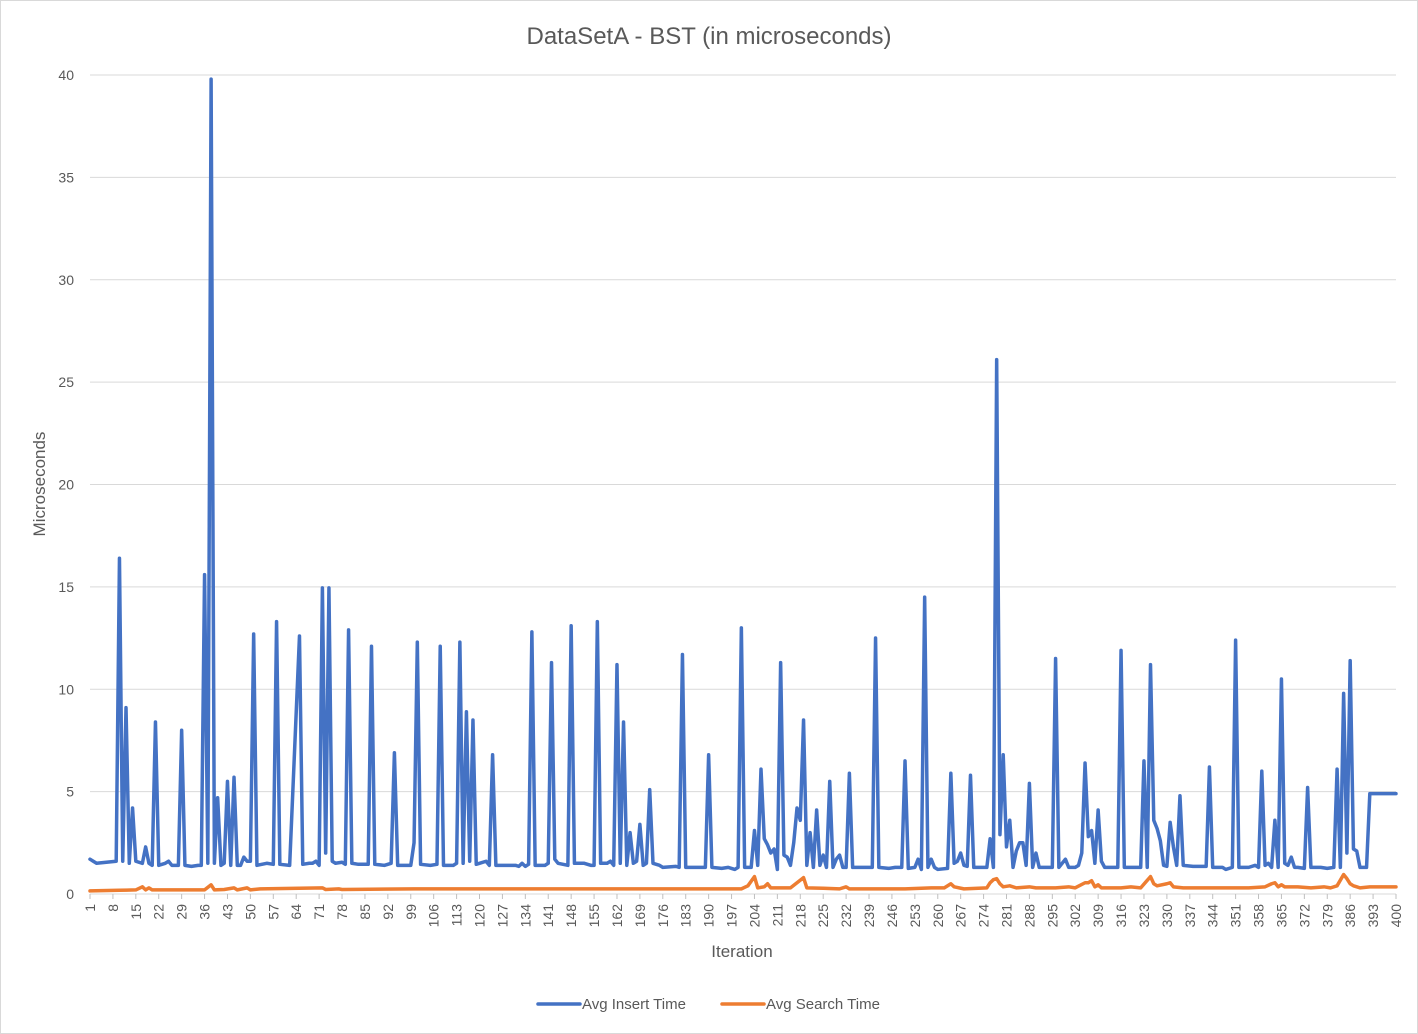 Image resolution: width=1418 pixels, height=1034 pixels. Describe the element at coordinates (1006, 916) in the screenshot. I see `x-tick-label: 281` at that location.